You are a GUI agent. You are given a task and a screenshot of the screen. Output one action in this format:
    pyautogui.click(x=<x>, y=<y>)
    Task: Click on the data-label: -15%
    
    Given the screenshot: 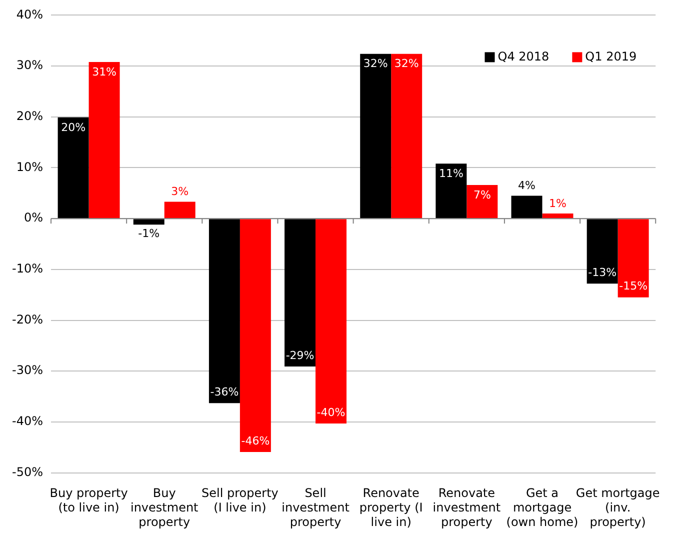 What is the action you would take?
    pyautogui.click(x=633, y=286)
    